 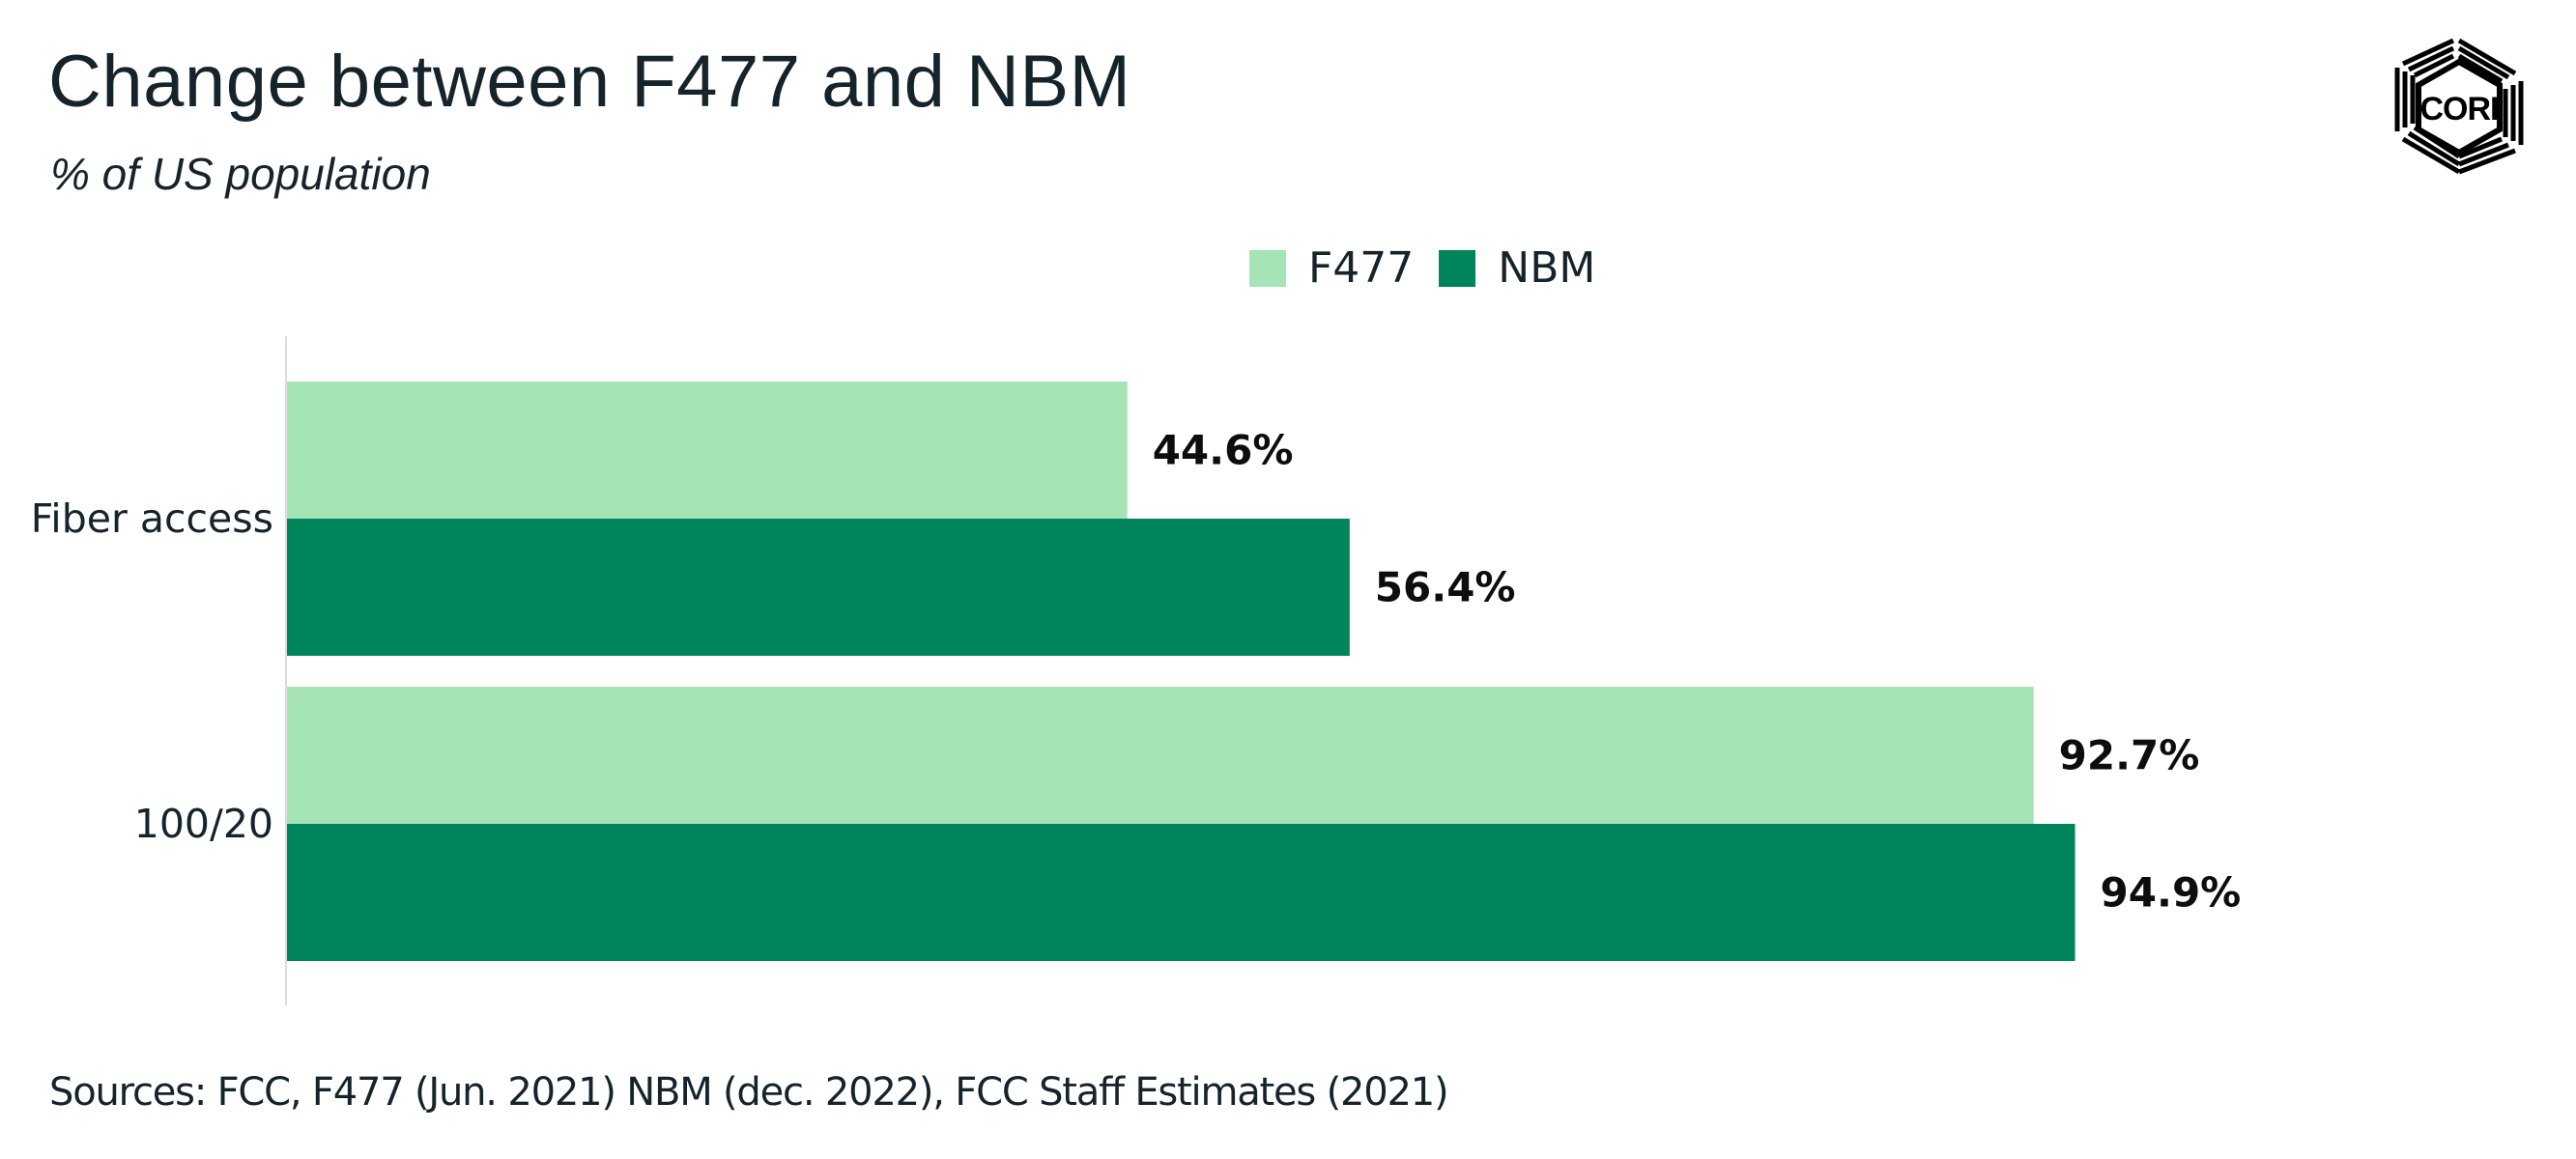 I want to click on legend-swatch-nbm, so click(x=1458, y=269).